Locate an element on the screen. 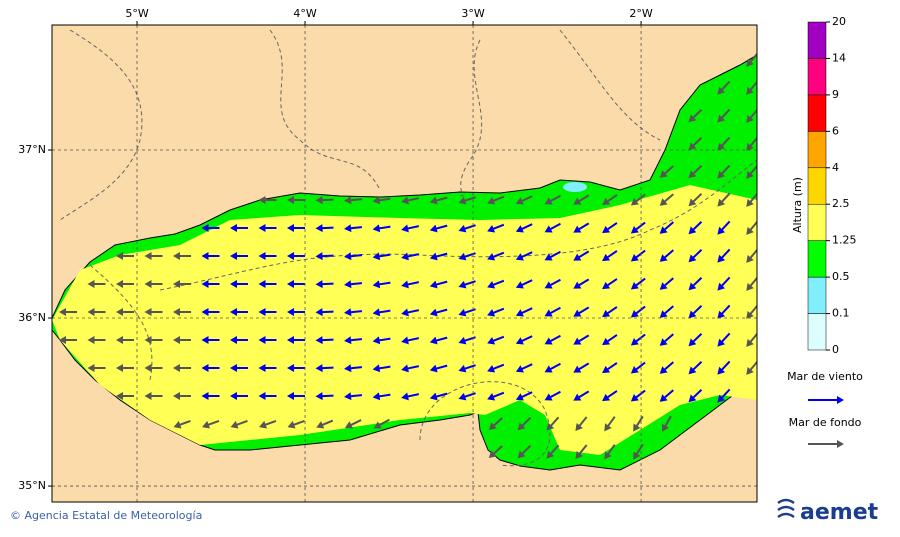  y-tick-label: 35°N is located at coordinates (32, 485).